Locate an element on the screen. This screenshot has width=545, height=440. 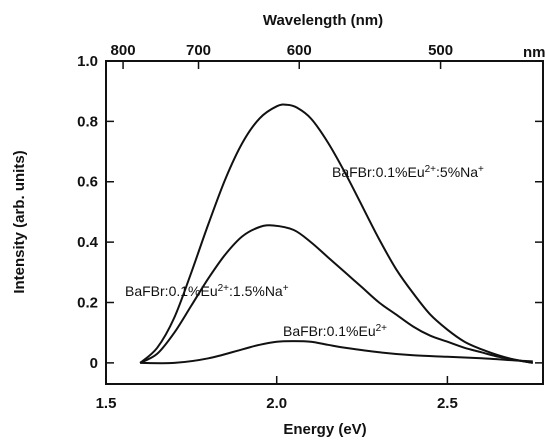
series-label-no-na: BaFBr:0.1%Eu2+ is located at coordinates (335, 331).